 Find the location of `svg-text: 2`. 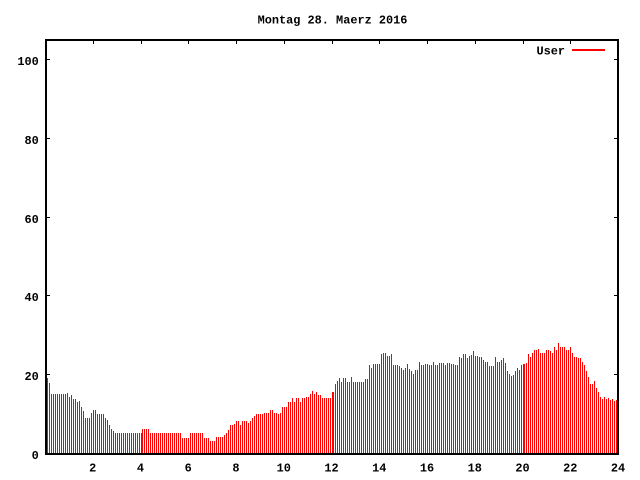

svg-text: 2 is located at coordinates (92, 469).